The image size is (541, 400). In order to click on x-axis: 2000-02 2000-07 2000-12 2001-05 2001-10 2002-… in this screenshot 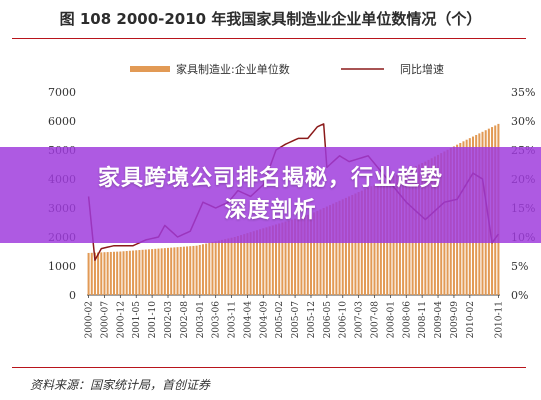, I will do `click(294, 317)`.